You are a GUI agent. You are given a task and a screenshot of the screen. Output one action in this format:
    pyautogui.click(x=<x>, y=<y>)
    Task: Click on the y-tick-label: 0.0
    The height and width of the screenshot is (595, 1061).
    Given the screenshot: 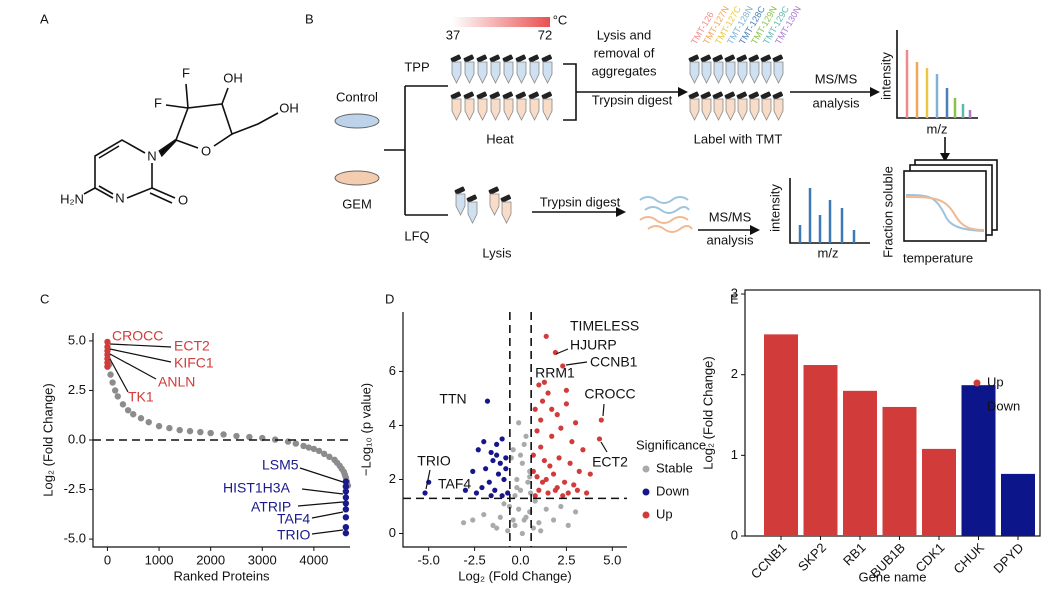 What is the action you would take?
    pyautogui.click(x=77, y=438)
    